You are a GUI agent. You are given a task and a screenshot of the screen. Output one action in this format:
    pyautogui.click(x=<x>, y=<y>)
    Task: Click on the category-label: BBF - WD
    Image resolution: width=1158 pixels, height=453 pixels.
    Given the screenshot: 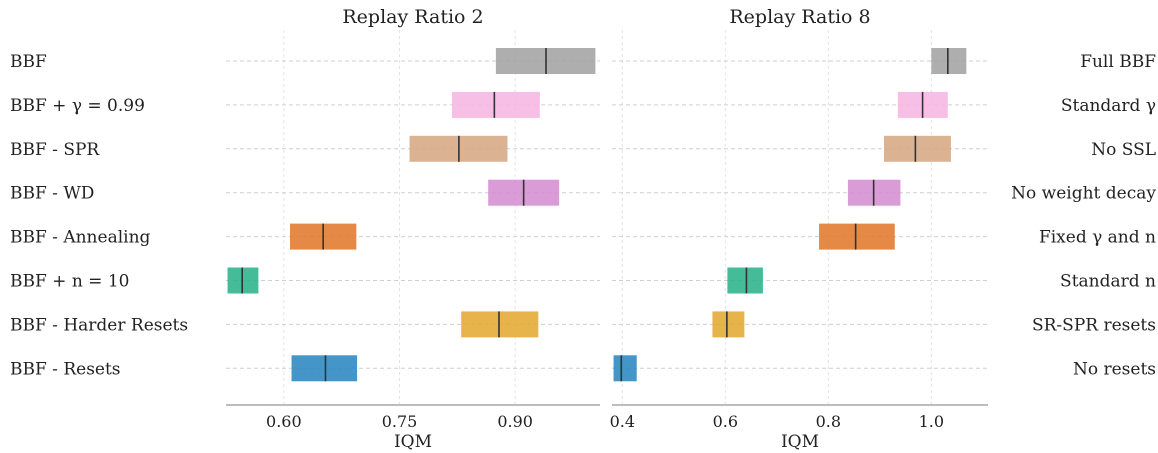 What is the action you would take?
    pyautogui.click(x=52, y=194)
    